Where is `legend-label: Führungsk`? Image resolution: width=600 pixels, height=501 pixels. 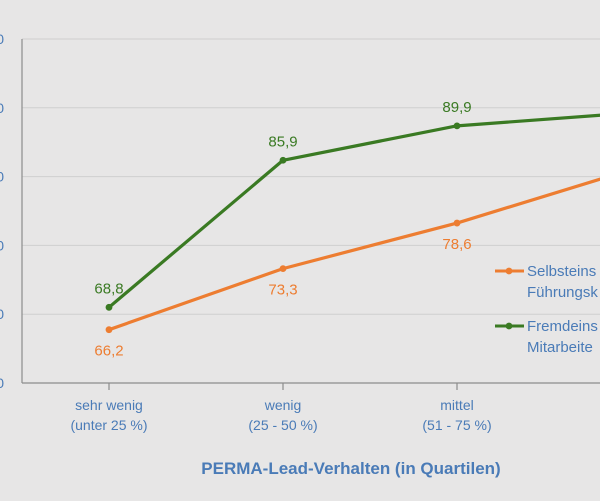 legend-label: Führungsk is located at coordinates (562, 292).